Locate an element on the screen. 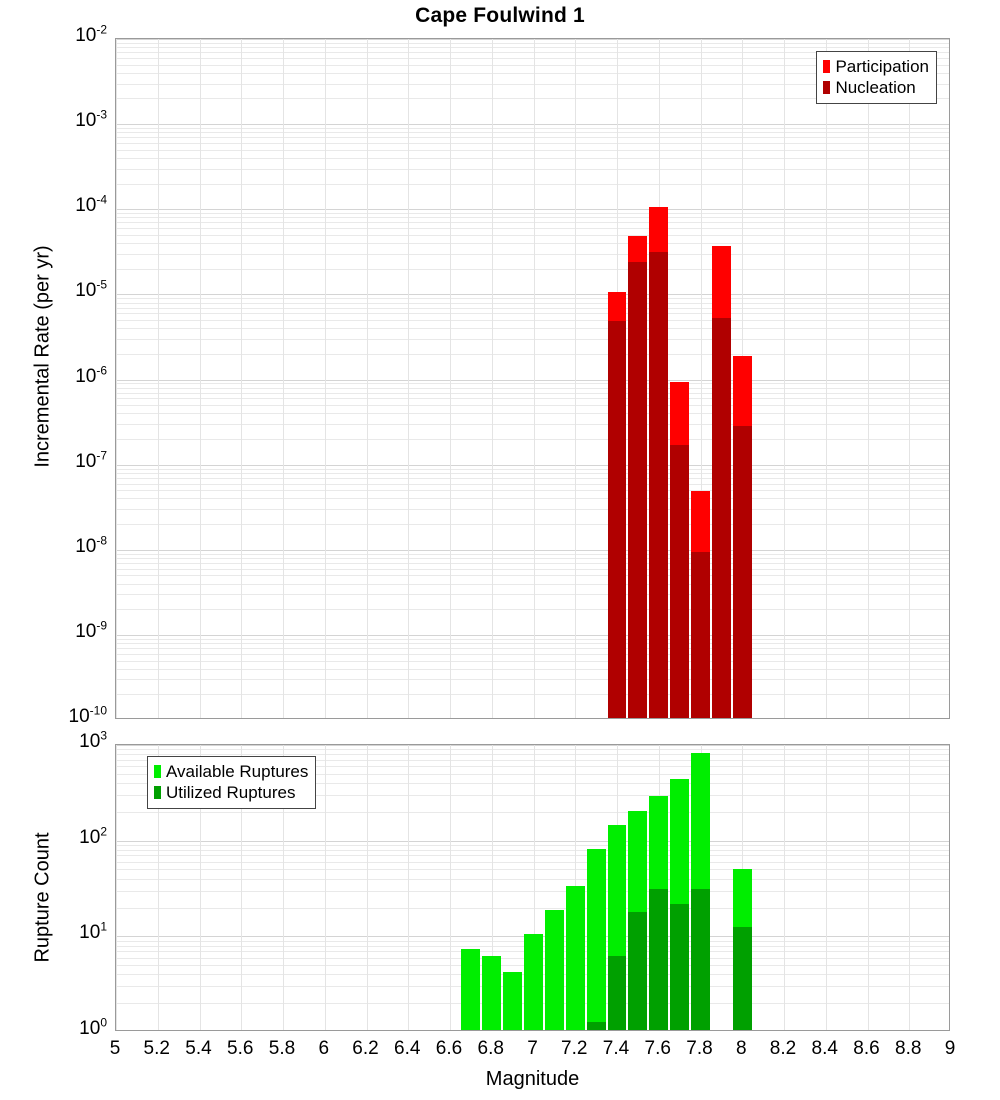 The width and height of the screenshot is (1000, 1100). legend-label-utilized-ruptures: Utilized Ruptures is located at coordinates (231, 792).